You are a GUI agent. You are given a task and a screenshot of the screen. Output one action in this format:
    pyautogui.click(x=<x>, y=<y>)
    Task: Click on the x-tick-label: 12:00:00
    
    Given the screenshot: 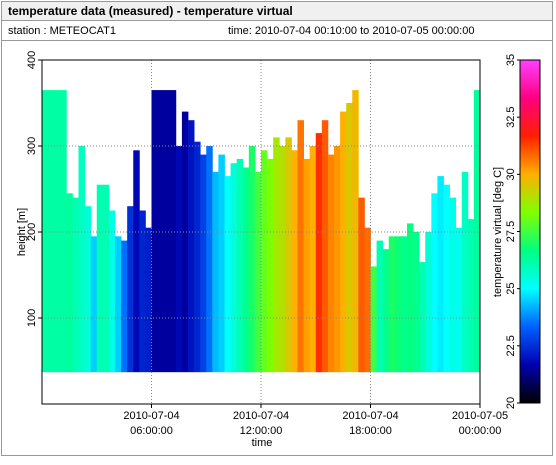 What is the action you would take?
    pyautogui.click(x=261, y=431)
    